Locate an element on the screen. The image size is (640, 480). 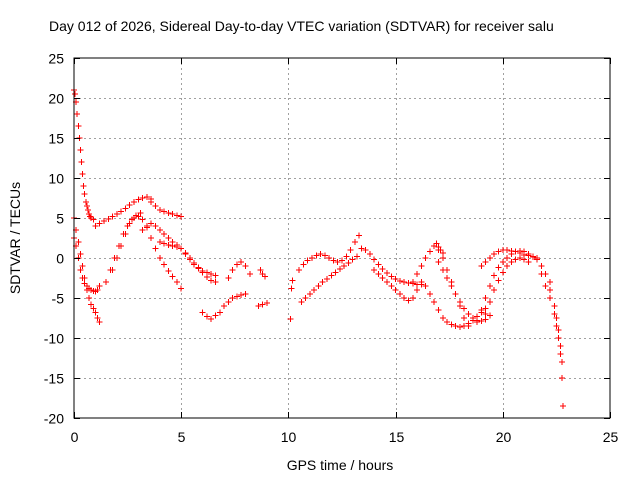
x-tick-labels: 0 5 10 15 20 25 is located at coordinates (345, 437).